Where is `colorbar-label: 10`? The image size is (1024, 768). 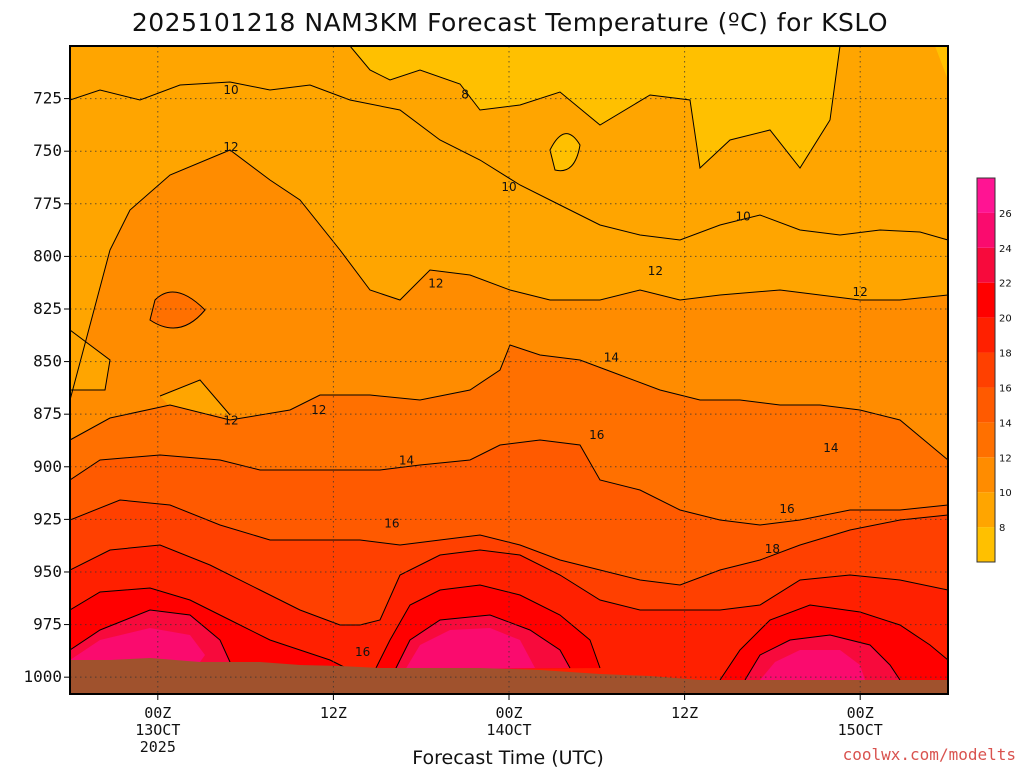
colorbar-label: 10 is located at coordinates (1005, 493).